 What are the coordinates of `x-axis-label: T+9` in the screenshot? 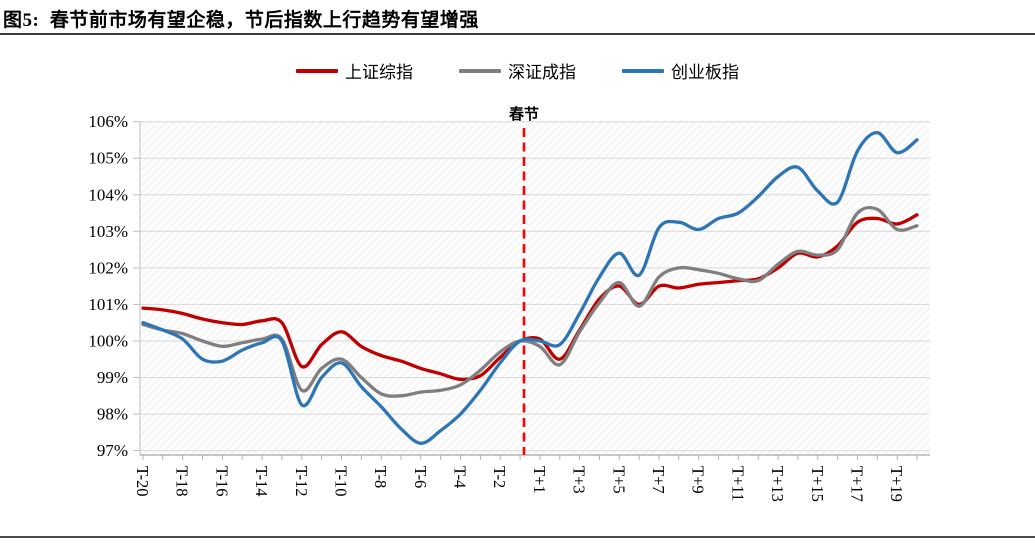 It's located at (698, 480).